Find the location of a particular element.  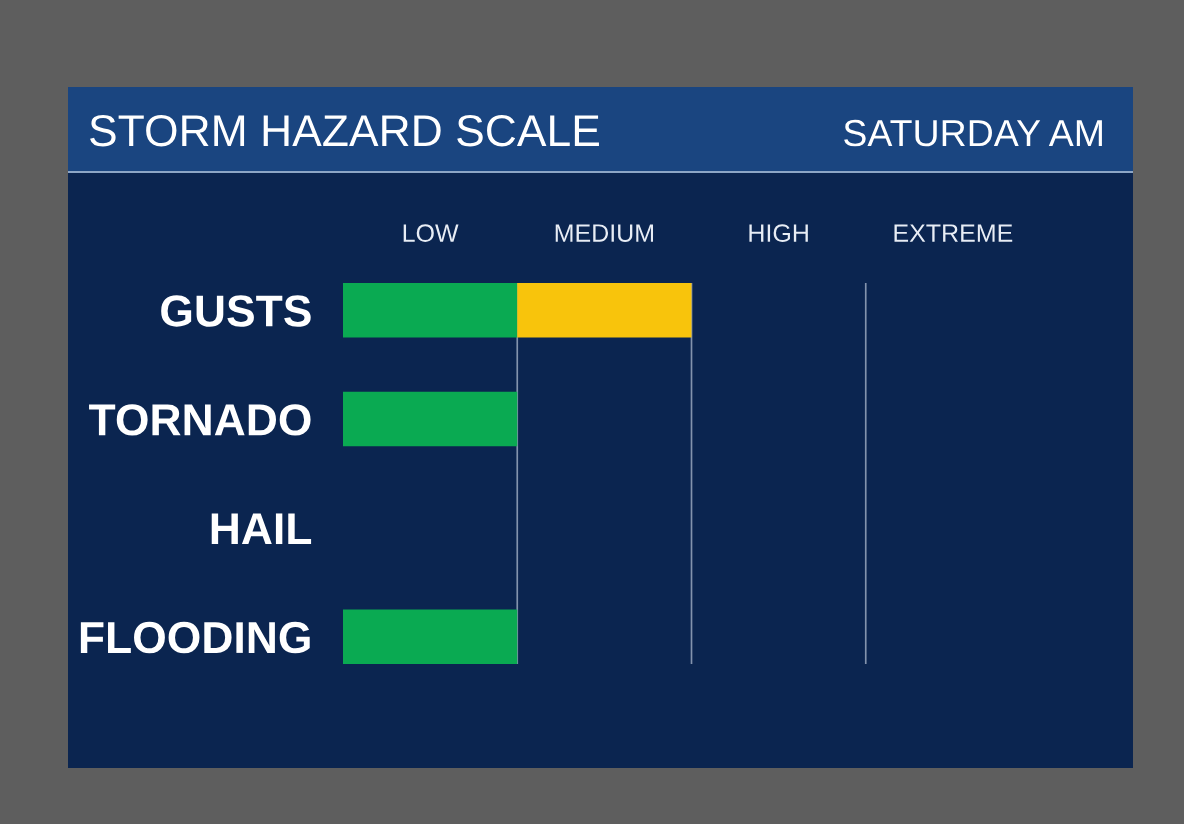

text: LOW is located at coordinates (431, 233).